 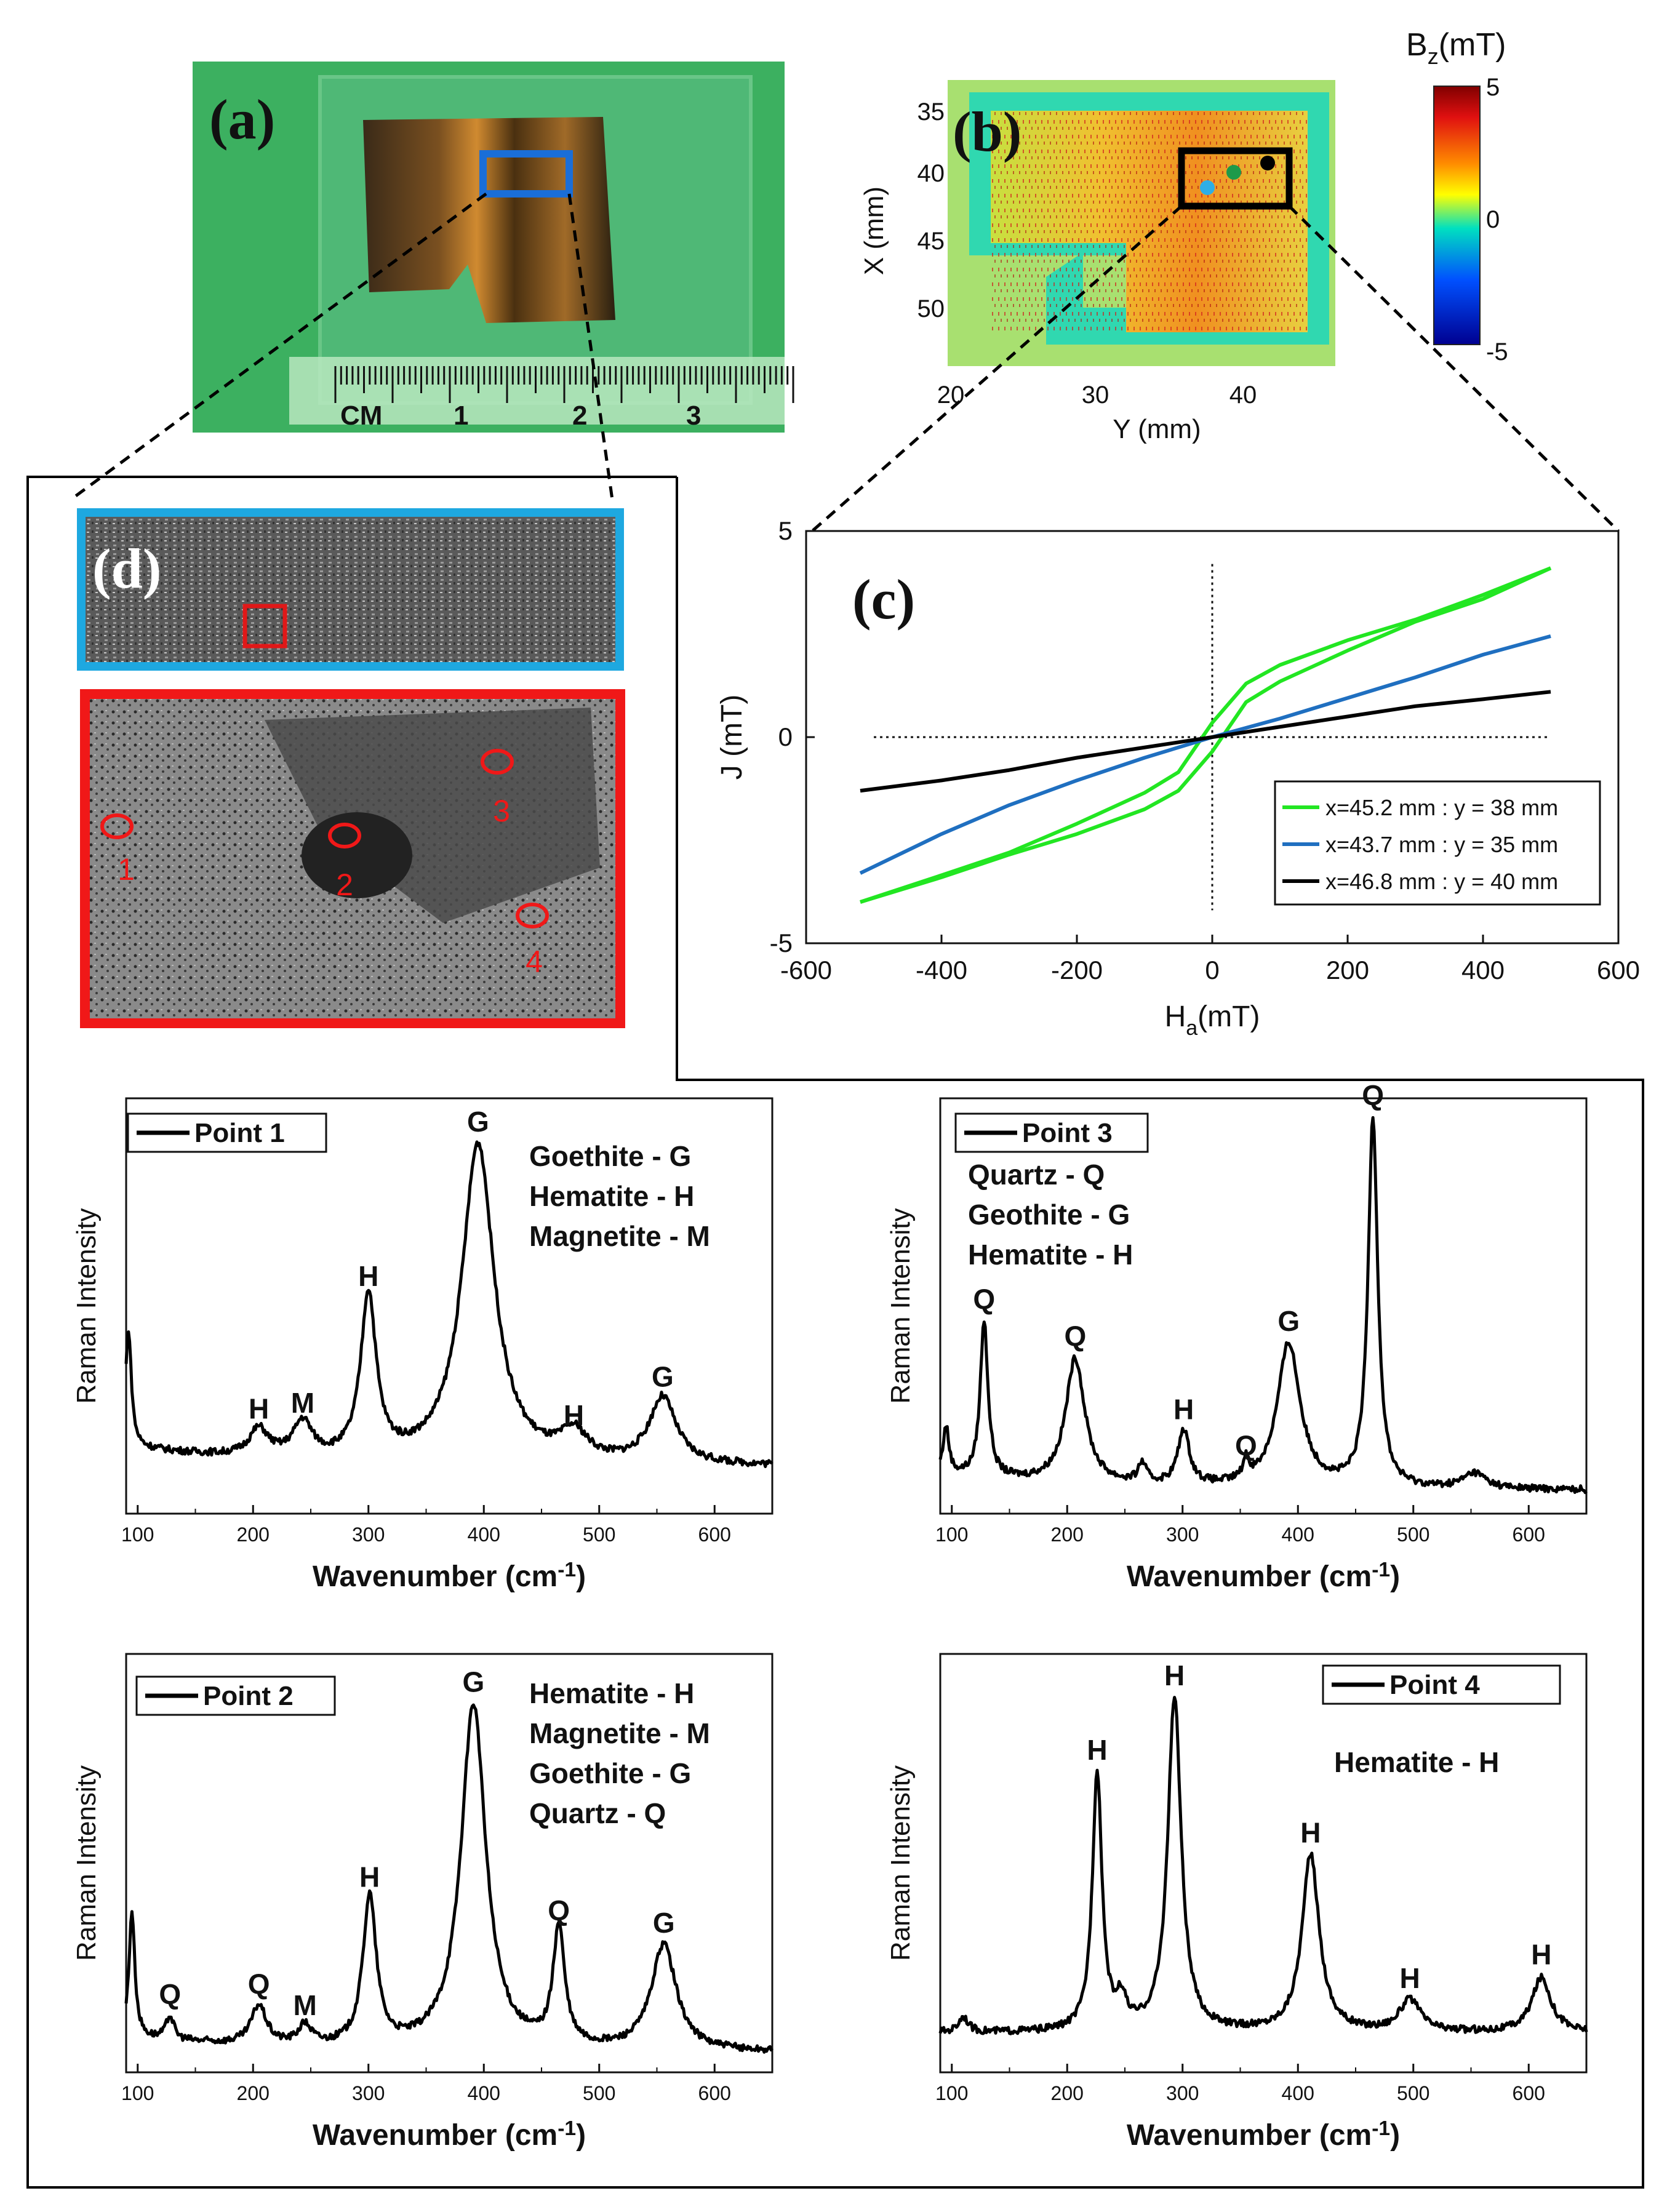 What do you see at coordinates (1263, 1863) in the screenshot?
I see `plot-area` at bounding box center [1263, 1863].